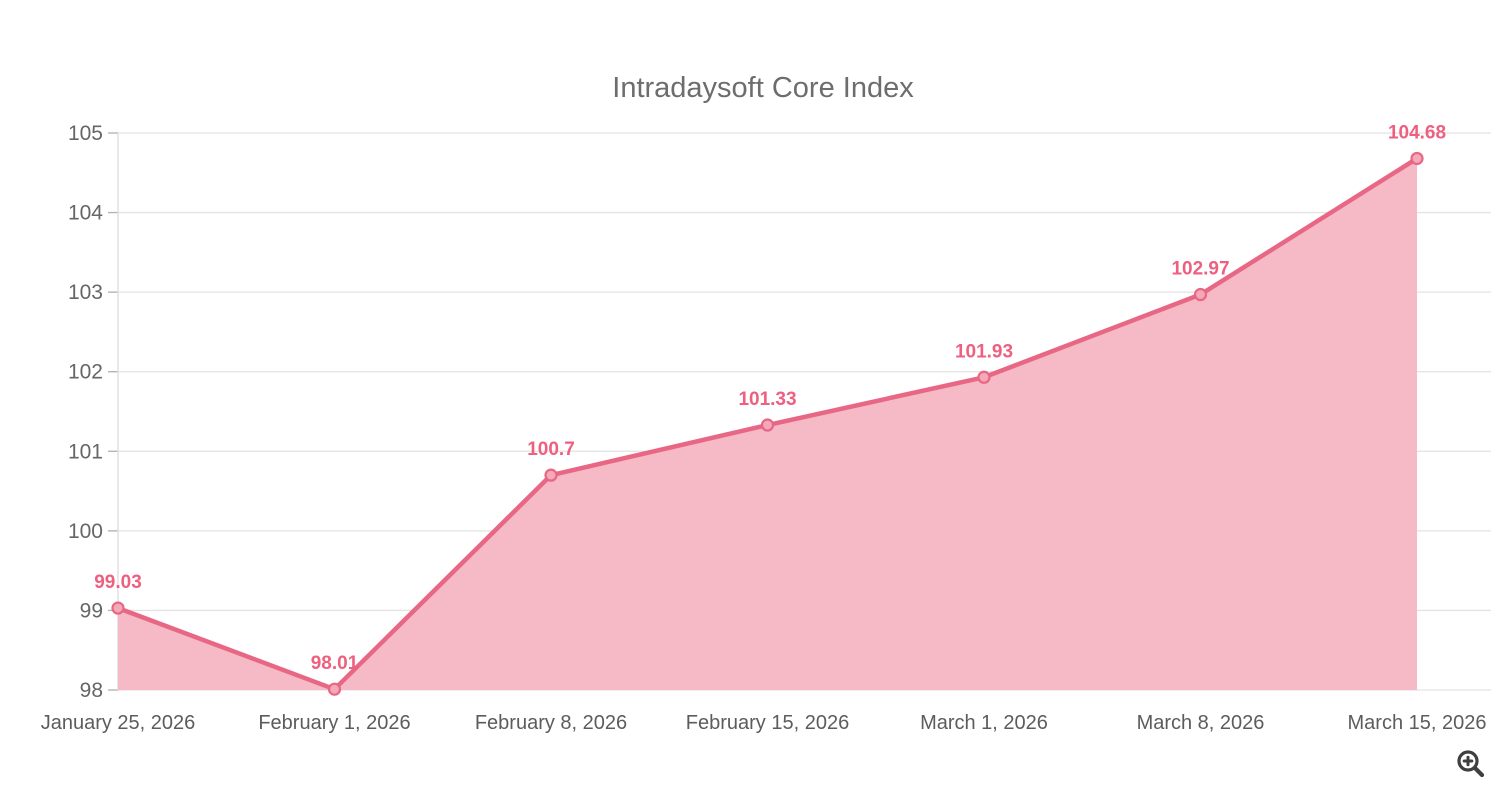 This screenshot has height=791, width=1500. Describe the element at coordinates (85, 372) in the screenshot. I see `y-tick-label: 102` at that location.